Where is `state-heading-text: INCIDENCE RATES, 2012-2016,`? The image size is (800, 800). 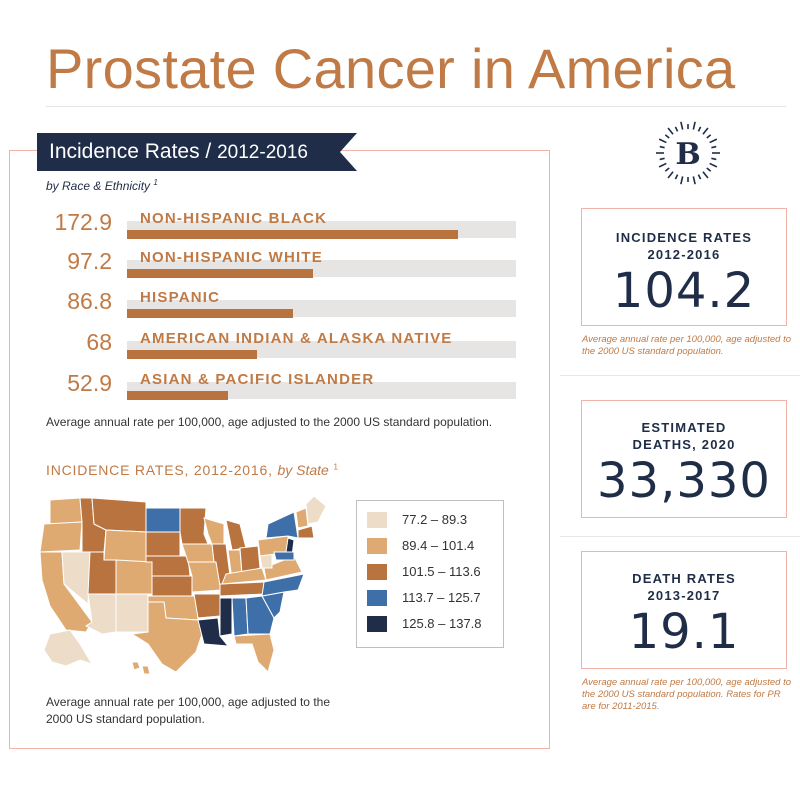 state-heading-text: INCIDENCE RATES, 2012-2016, is located at coordinates (159, 470).